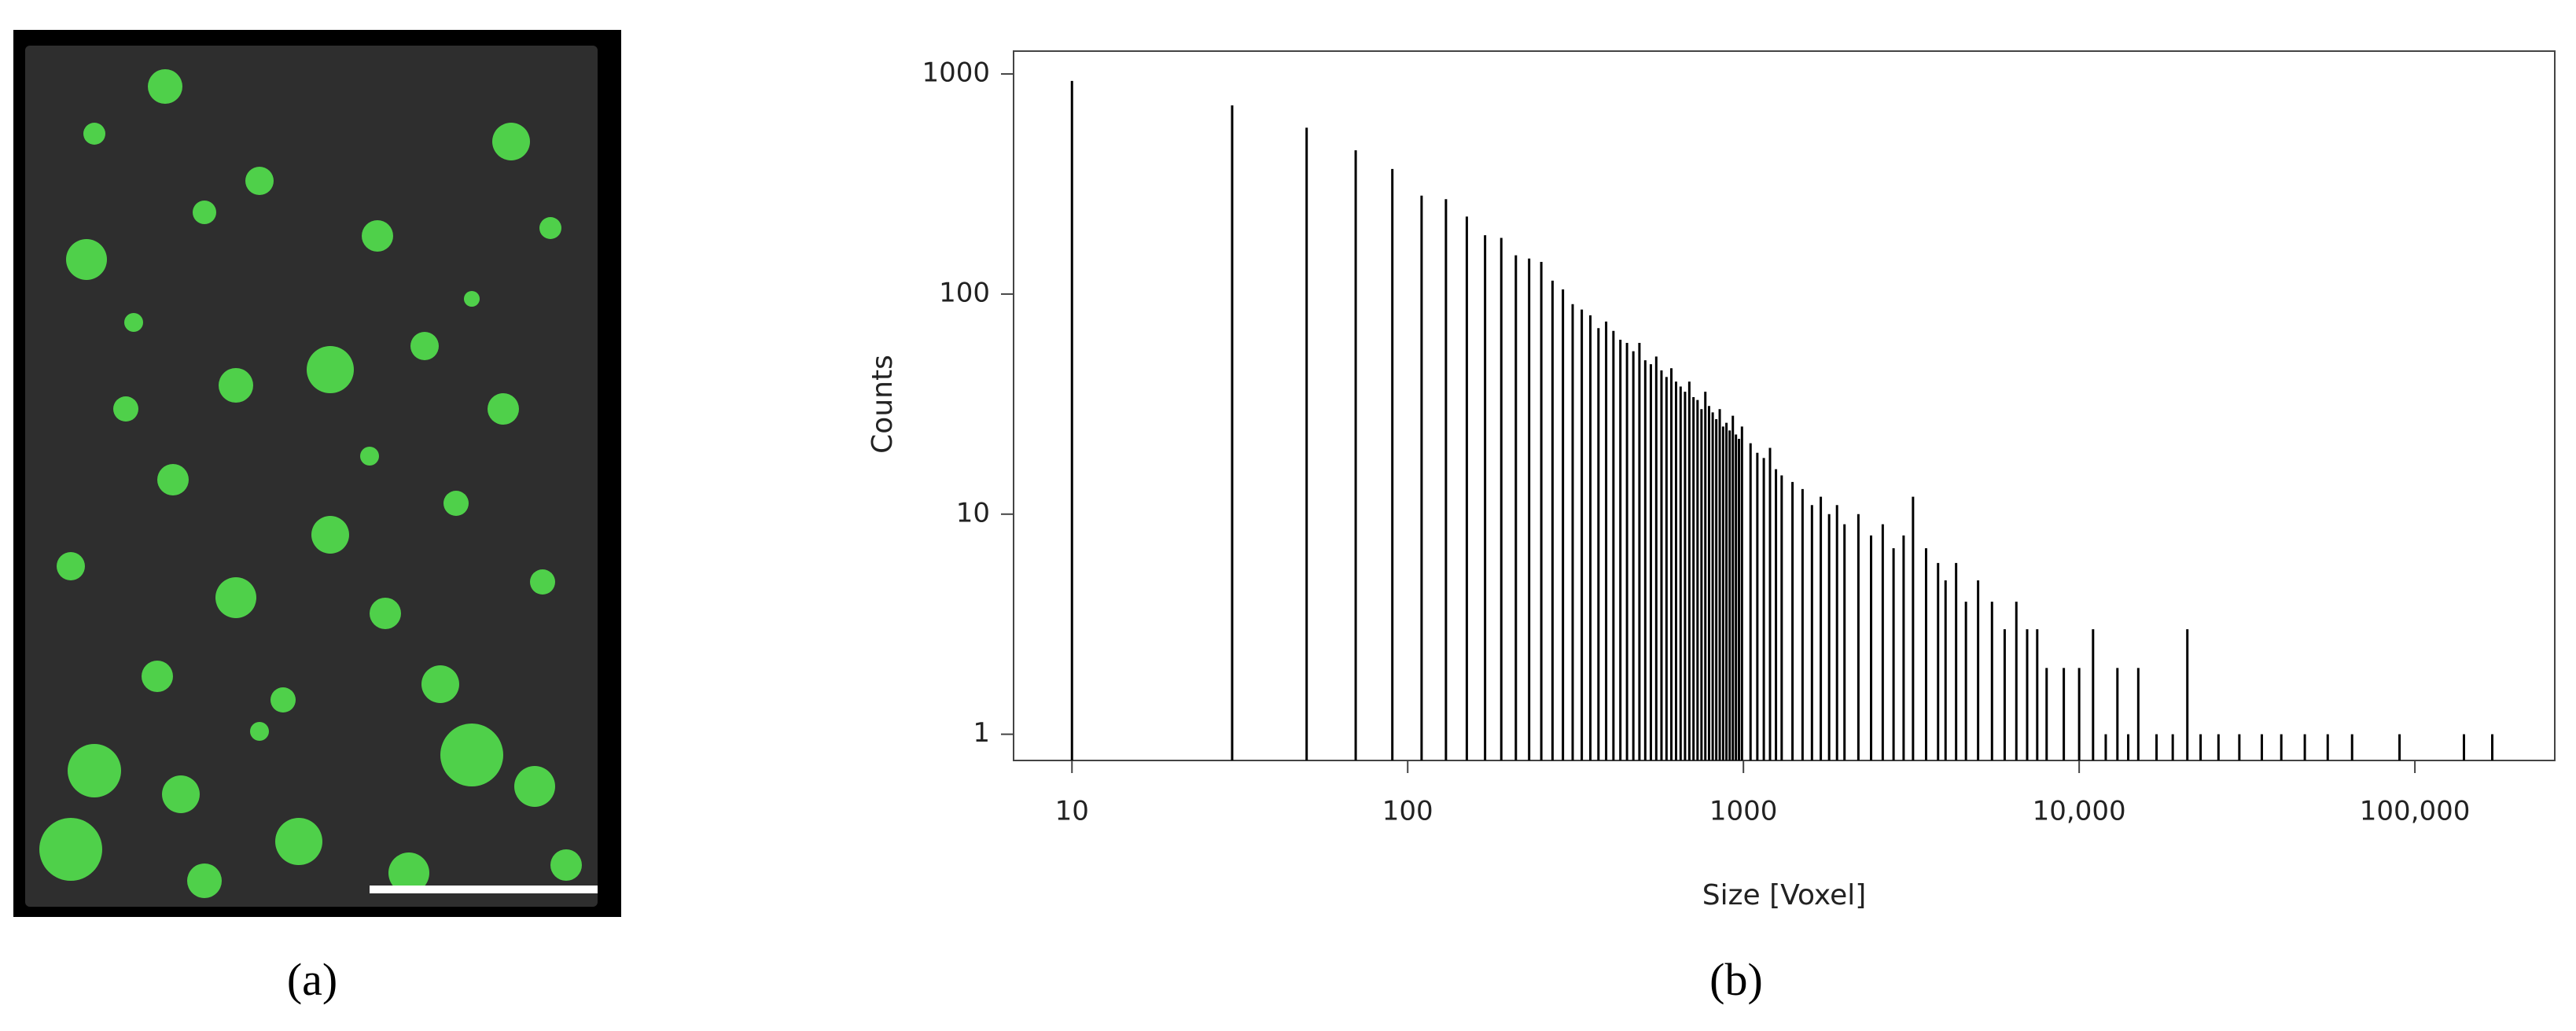 This screenshot has height=1031, width=2576. I want to click on panel-label: (a), so click(312, 979).